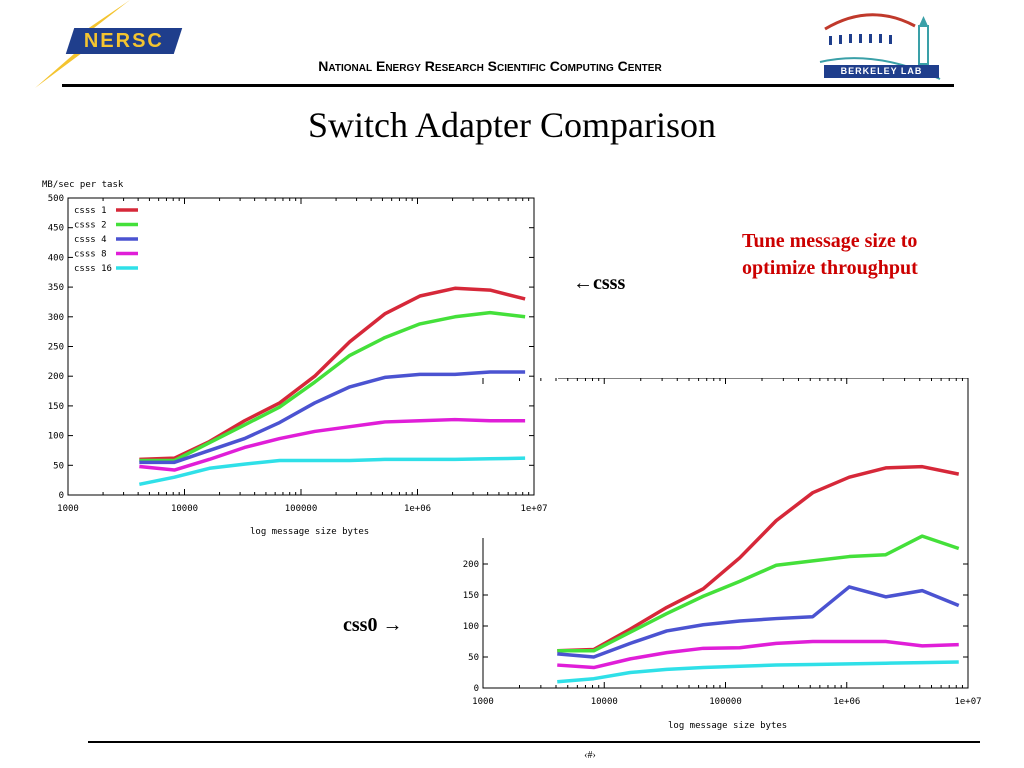  What do you see at coordinates (90, 255) in the screenshot?
I see `legend-label: csss 8` at bounding box center [90, 255].